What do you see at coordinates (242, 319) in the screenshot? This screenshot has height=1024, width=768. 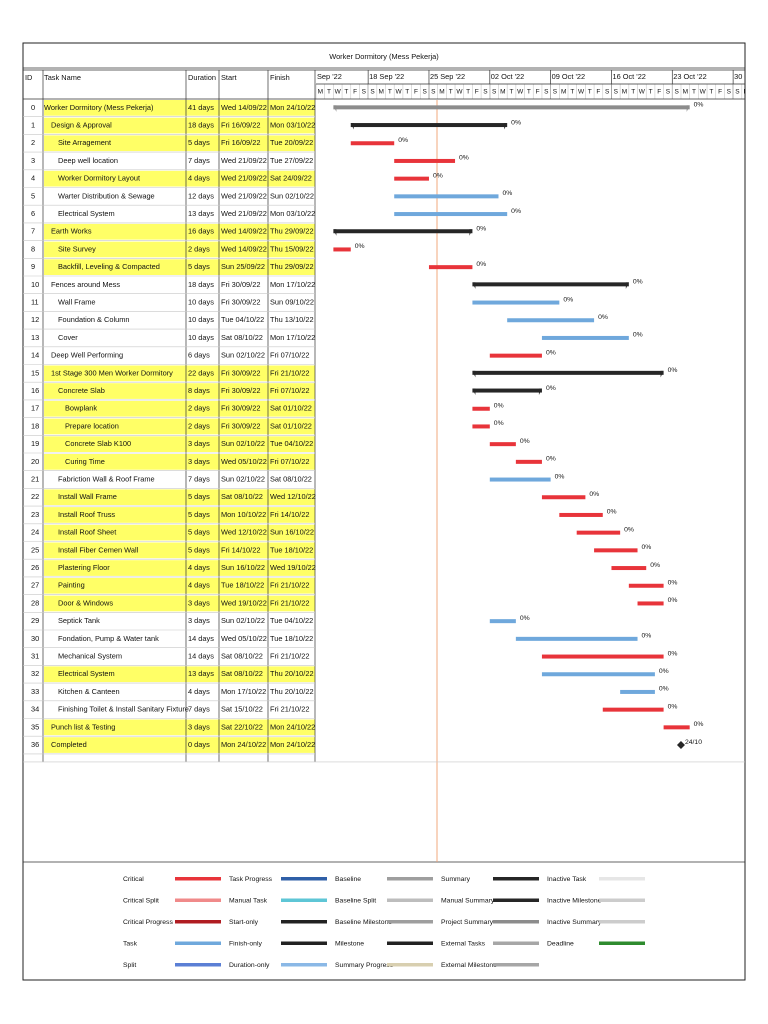 I see `task-start: Tue 04/10/22` at bounding box center [242, 319].